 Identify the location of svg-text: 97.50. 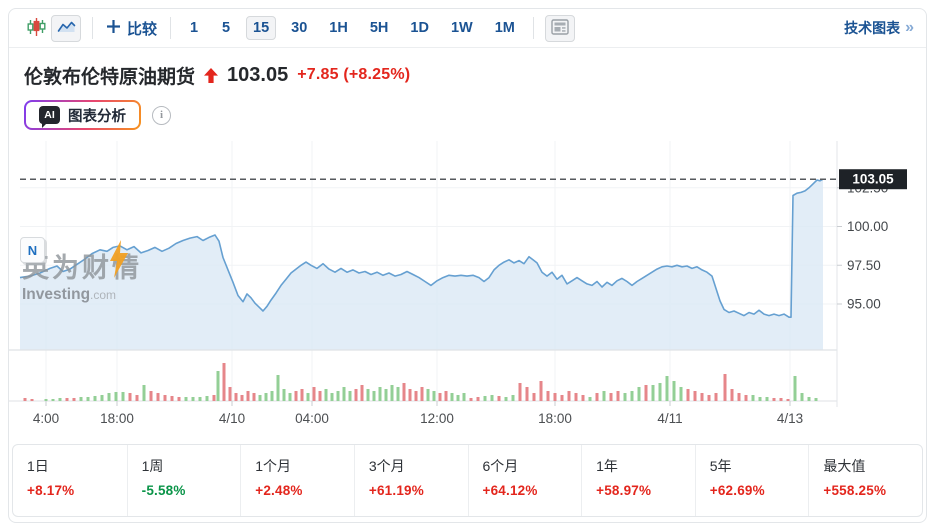
(864, 265).